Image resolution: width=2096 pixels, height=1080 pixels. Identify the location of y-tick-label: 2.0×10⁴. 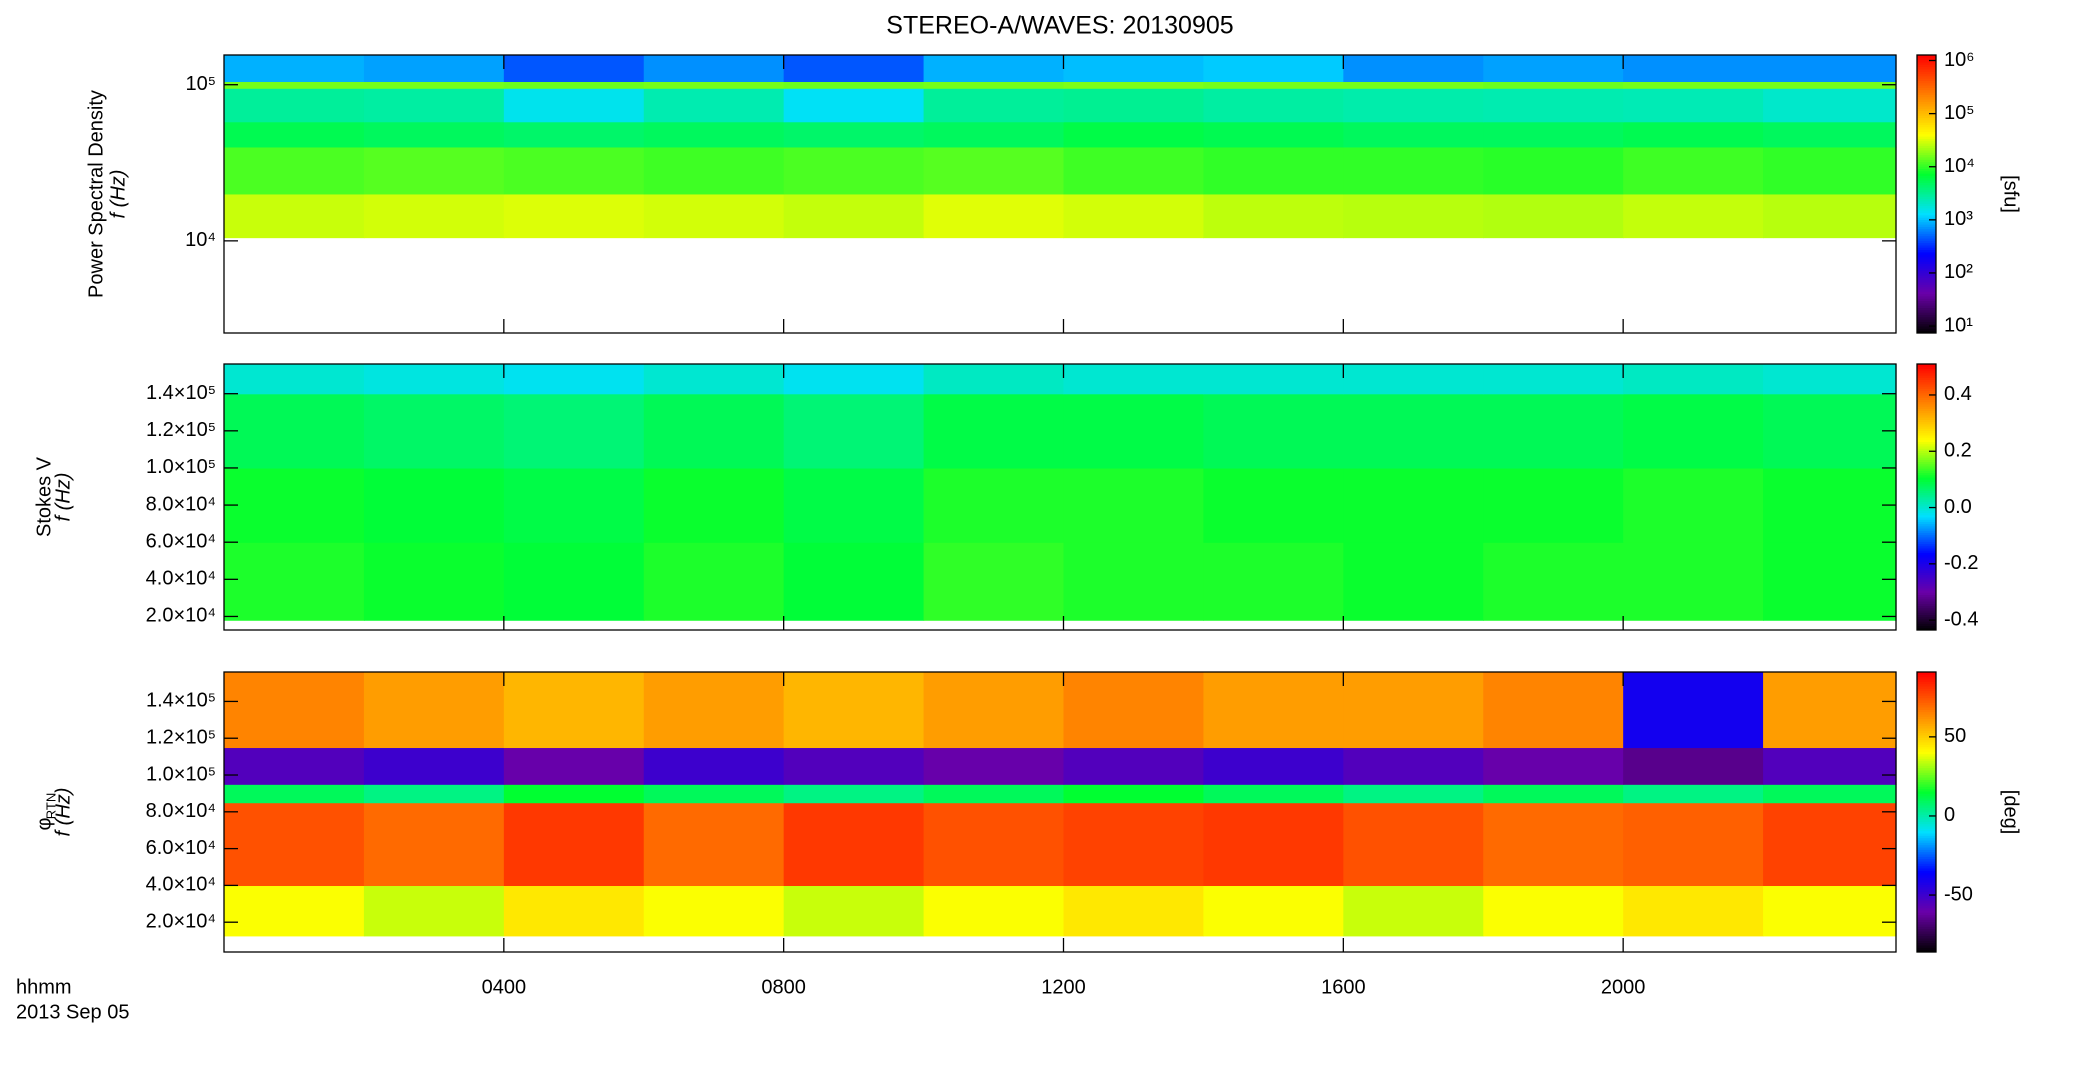
(181, 616).